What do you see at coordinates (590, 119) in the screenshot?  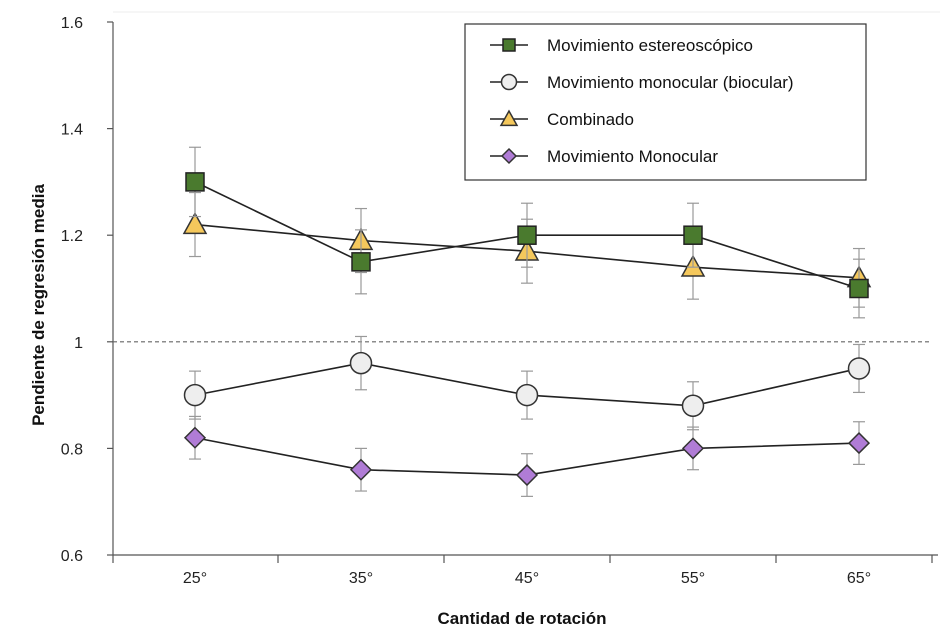 I see `legend-label: Combinado` at bounding box center [590, 119].